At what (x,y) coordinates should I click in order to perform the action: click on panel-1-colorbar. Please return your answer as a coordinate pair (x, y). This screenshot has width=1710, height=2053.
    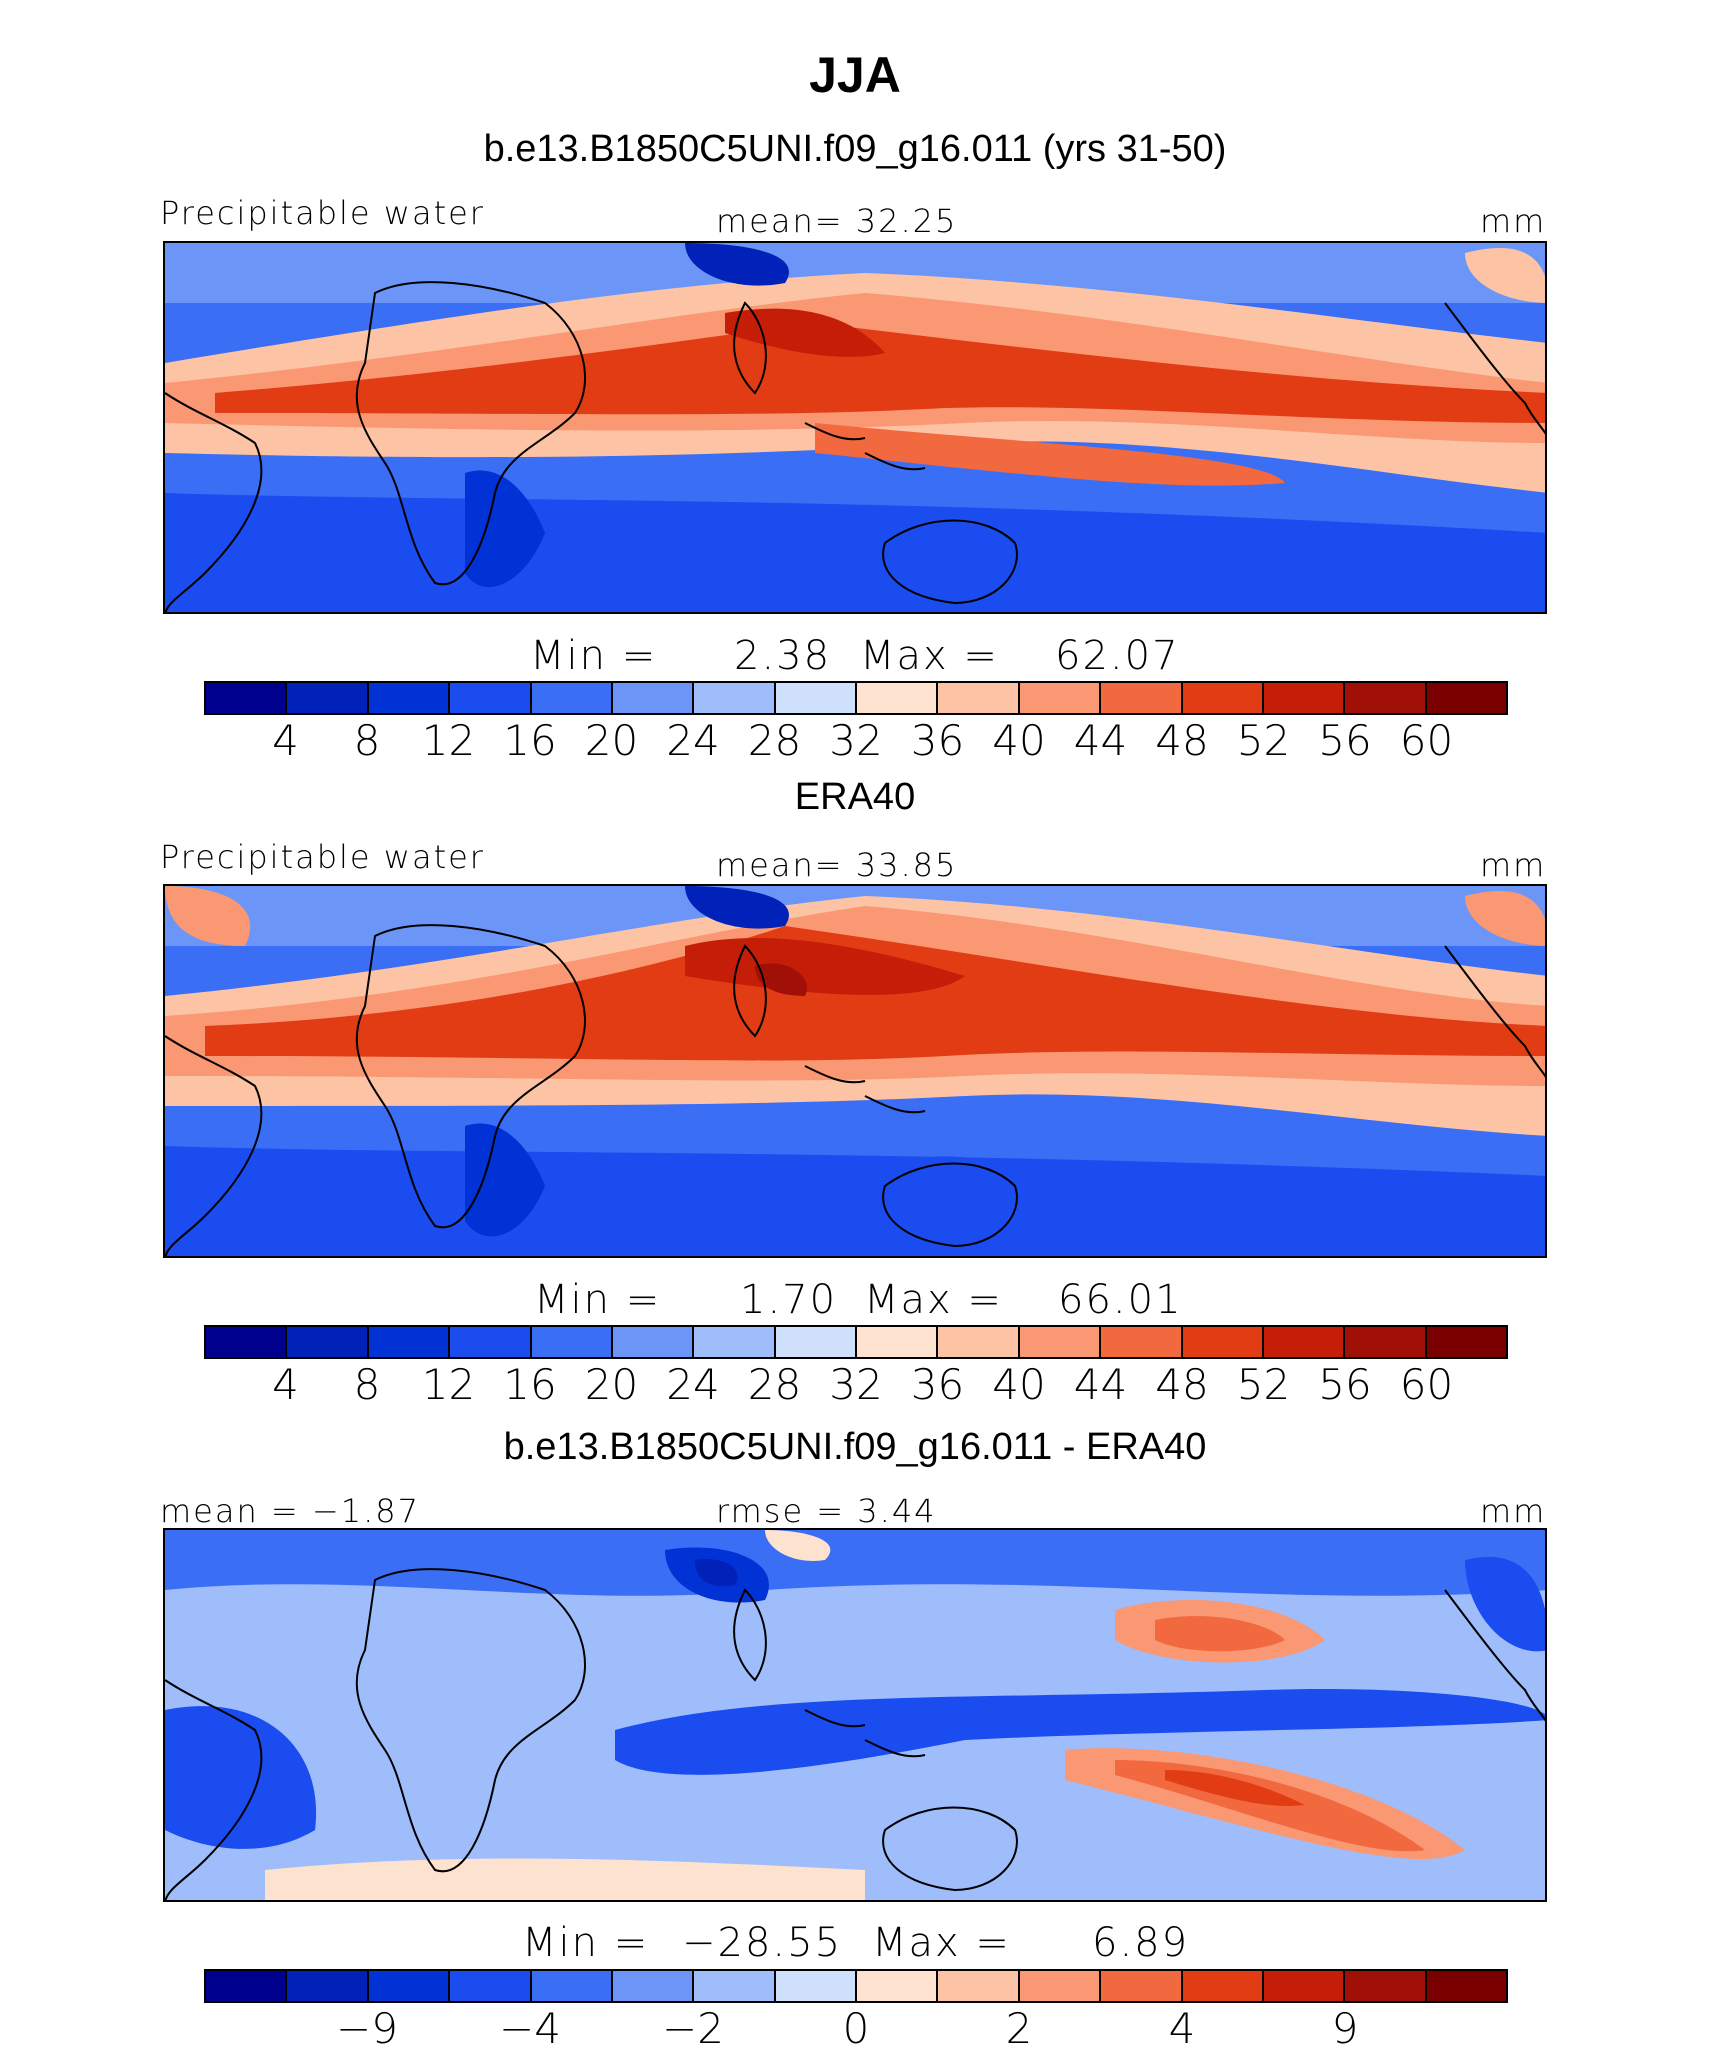
    Looking at the image, I should click on (856, 698).